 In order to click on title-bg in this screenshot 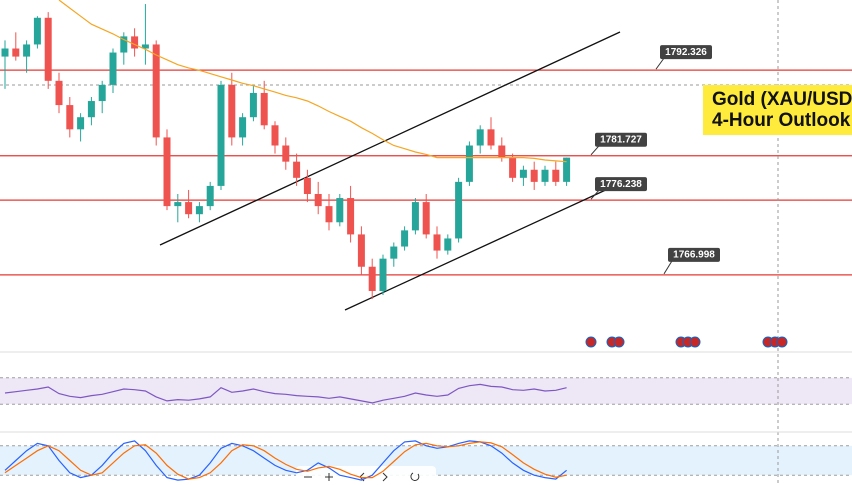, I will do `click(777, 110)`.